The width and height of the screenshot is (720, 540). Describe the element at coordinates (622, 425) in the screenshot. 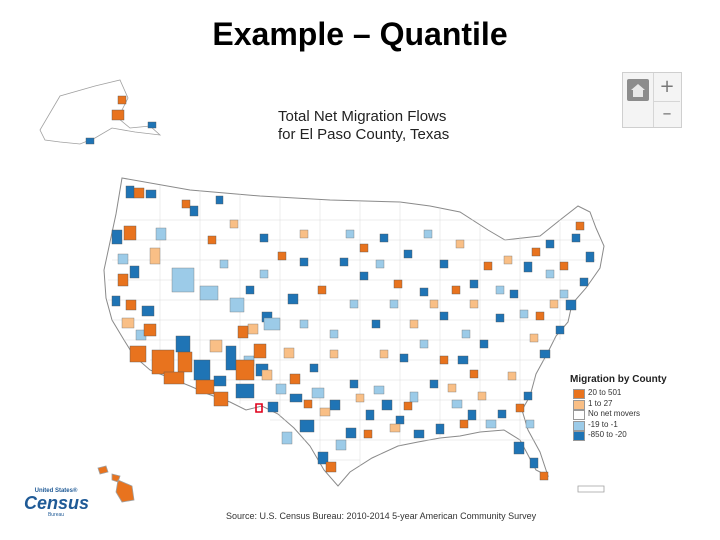

I see `legend-item: -19 to -1` at that location.